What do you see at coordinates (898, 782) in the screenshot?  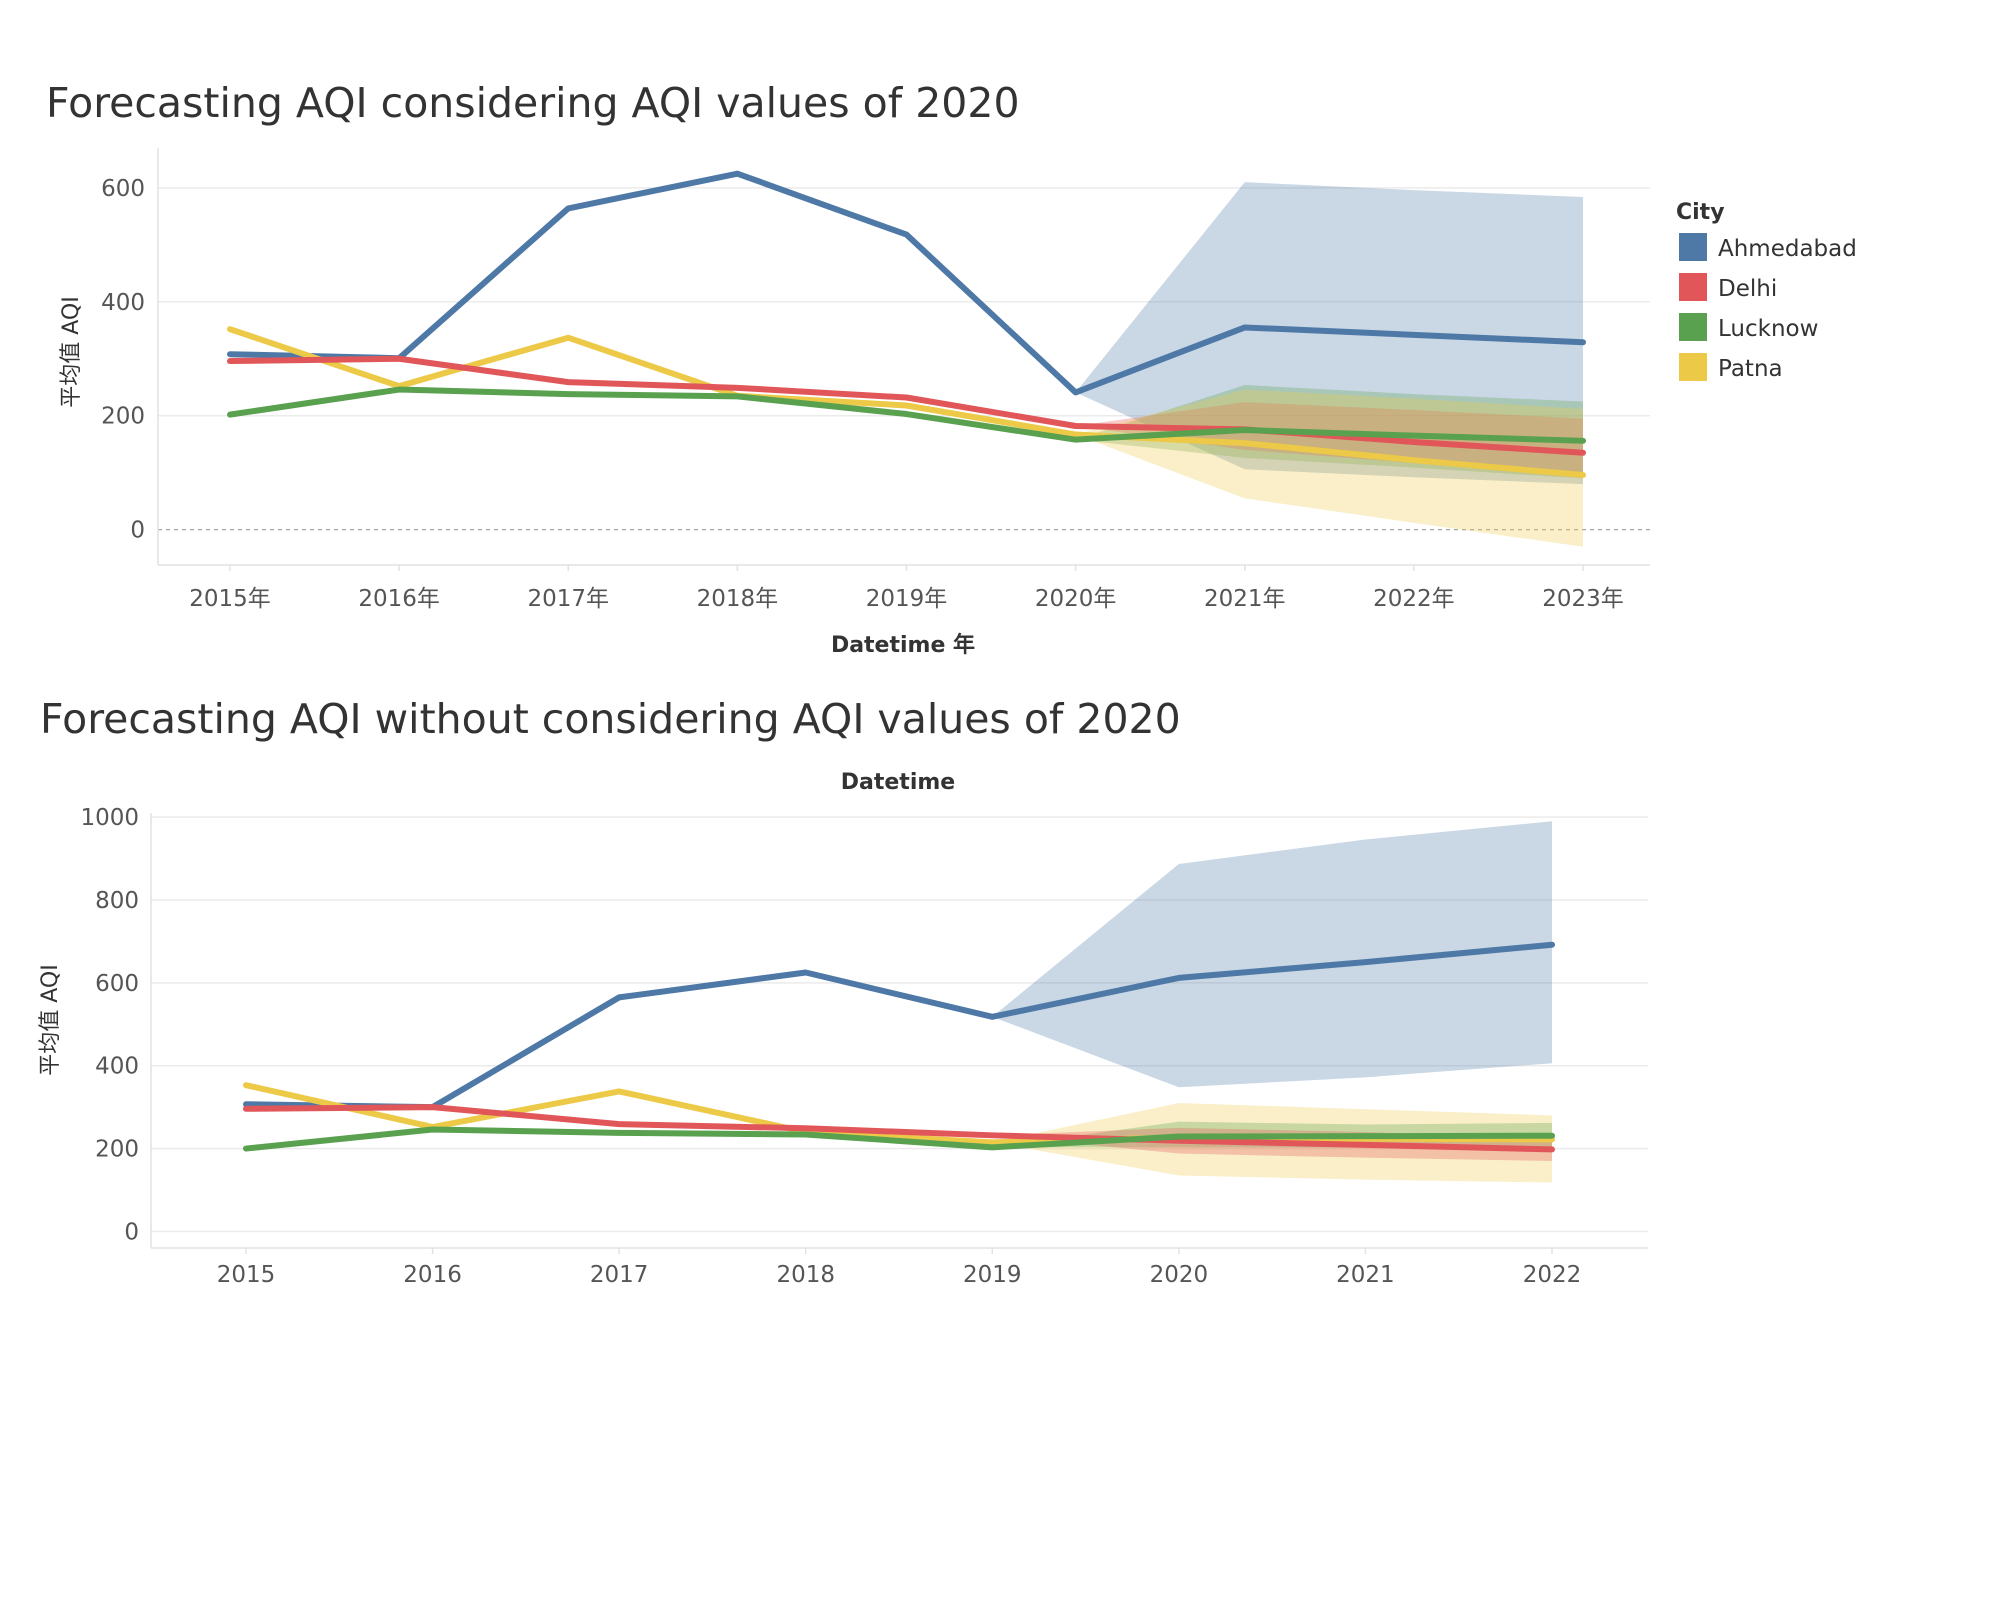 I see `chart-2-x-axis-title: Datetime` at bounding box center [898, 782].